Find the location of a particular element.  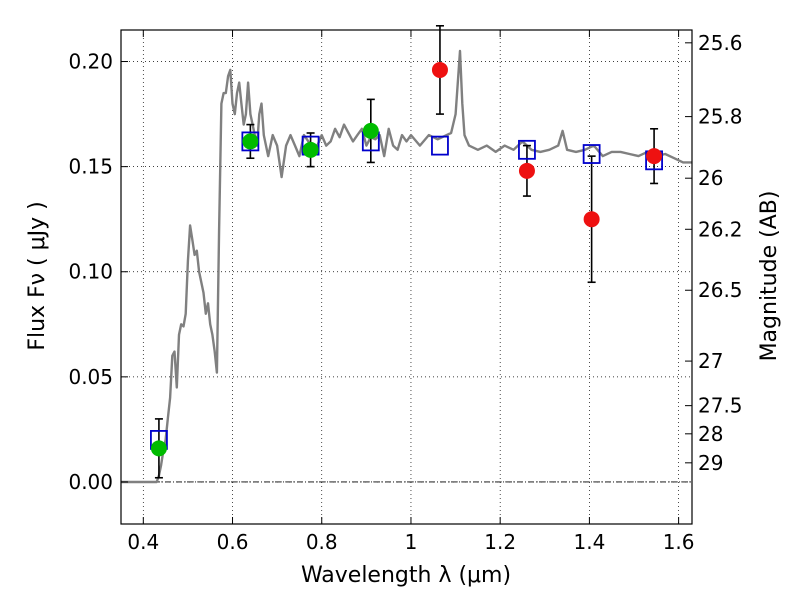

x-tick-label: 1.6 is located at coordinates (679, 542).